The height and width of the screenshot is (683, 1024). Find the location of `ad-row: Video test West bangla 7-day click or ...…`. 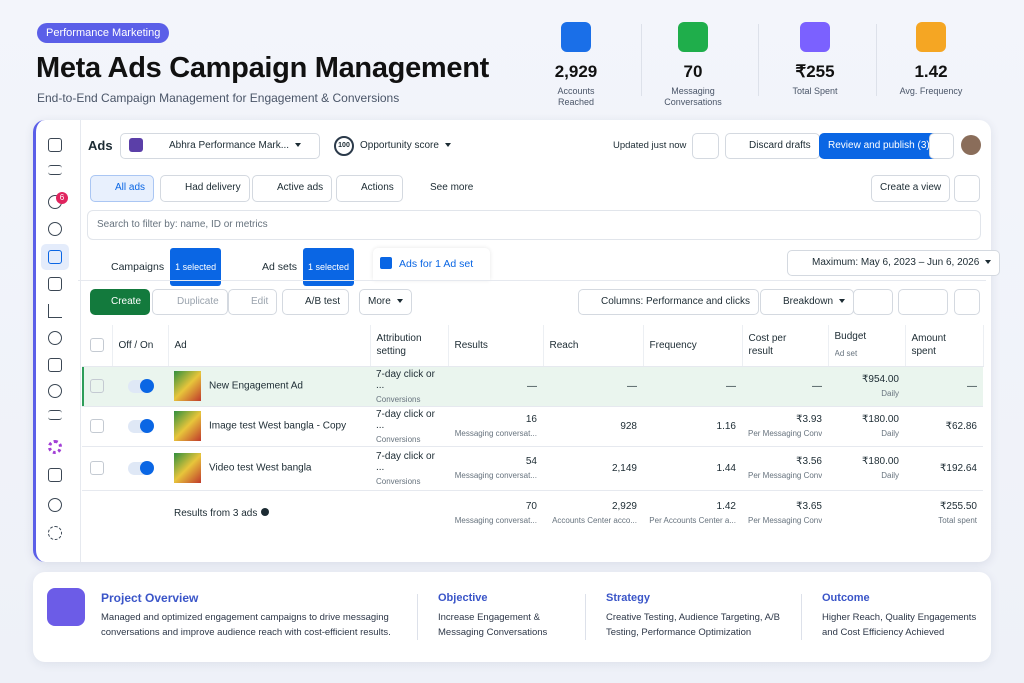

ad-row: Video test West bangla 7-day click or ...… is located at coordinates (532, 468).